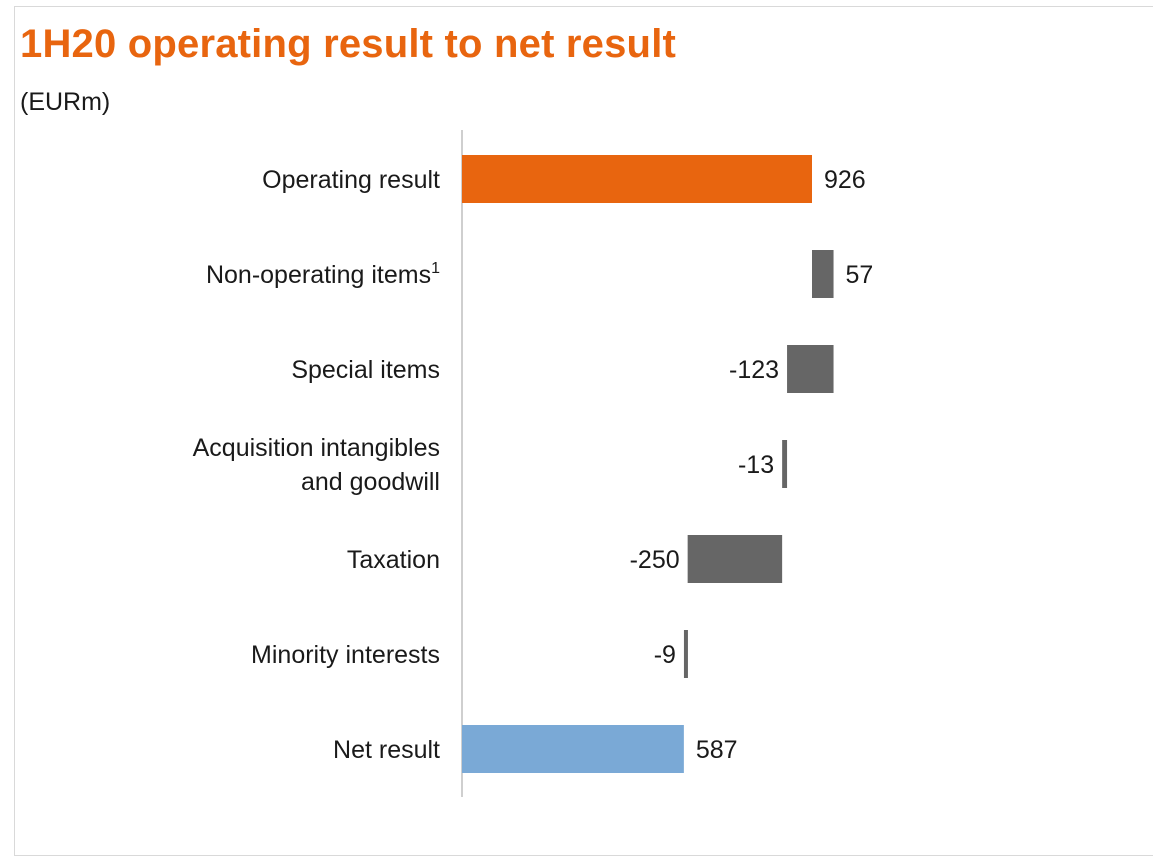 The image size is (1153, 856). What do you see at coordinates (348, 44) in the screenshot?
I see `chart-title: 1H20 operating result to net result` at bounding box center [348, 44].